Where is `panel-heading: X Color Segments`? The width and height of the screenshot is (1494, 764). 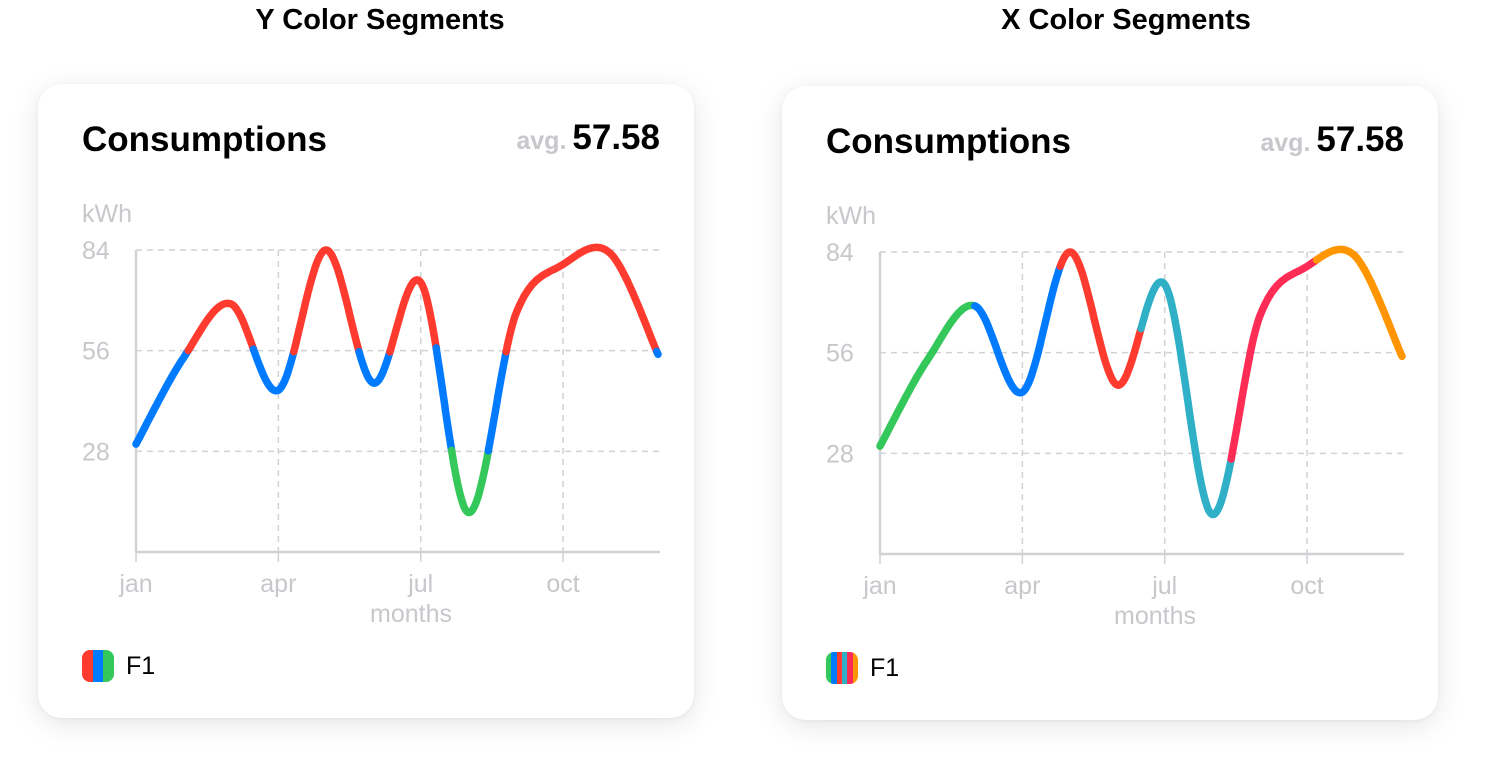
panel-heading: X Color Segments is located at coordinates (1126, 20).